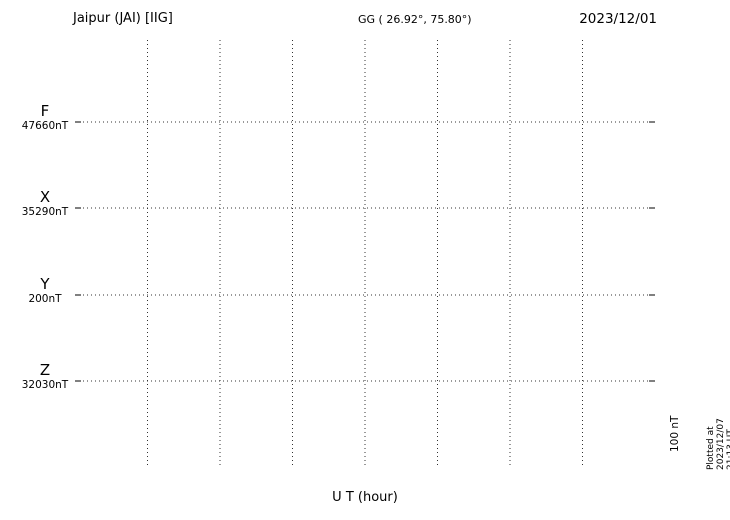 This screenshot has width=730, height=520. I want to click on component-letter-Y: Y, so click(45, 284).